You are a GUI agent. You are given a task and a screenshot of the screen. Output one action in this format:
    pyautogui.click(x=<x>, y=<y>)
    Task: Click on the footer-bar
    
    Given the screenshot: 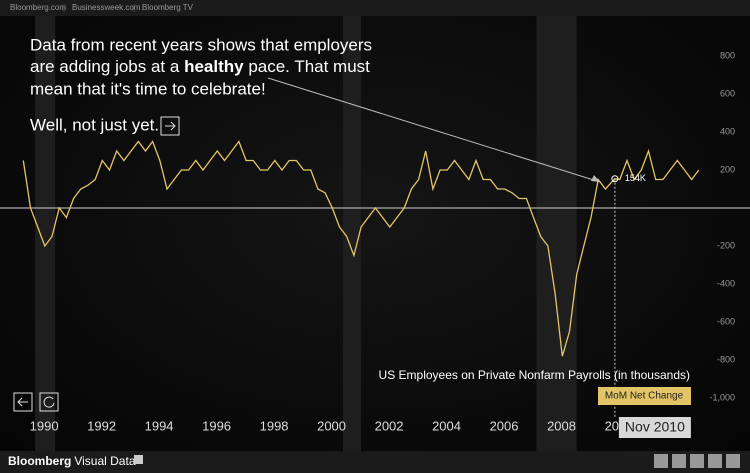 What is the action you would take?
    pyautogui.click(x=375, y=462)
    